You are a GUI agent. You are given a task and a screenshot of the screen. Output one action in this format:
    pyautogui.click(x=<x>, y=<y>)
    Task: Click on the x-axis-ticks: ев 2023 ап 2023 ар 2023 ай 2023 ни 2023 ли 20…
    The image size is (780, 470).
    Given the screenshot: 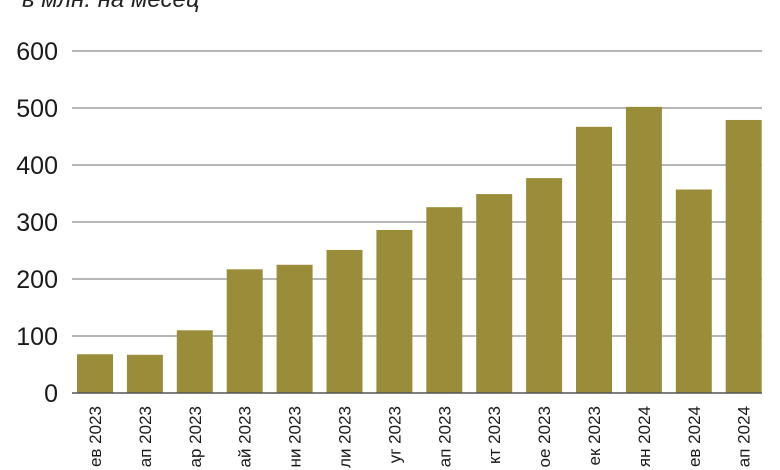 What is the action you would take?
    pyautogui.click(x=420, y=437)
    